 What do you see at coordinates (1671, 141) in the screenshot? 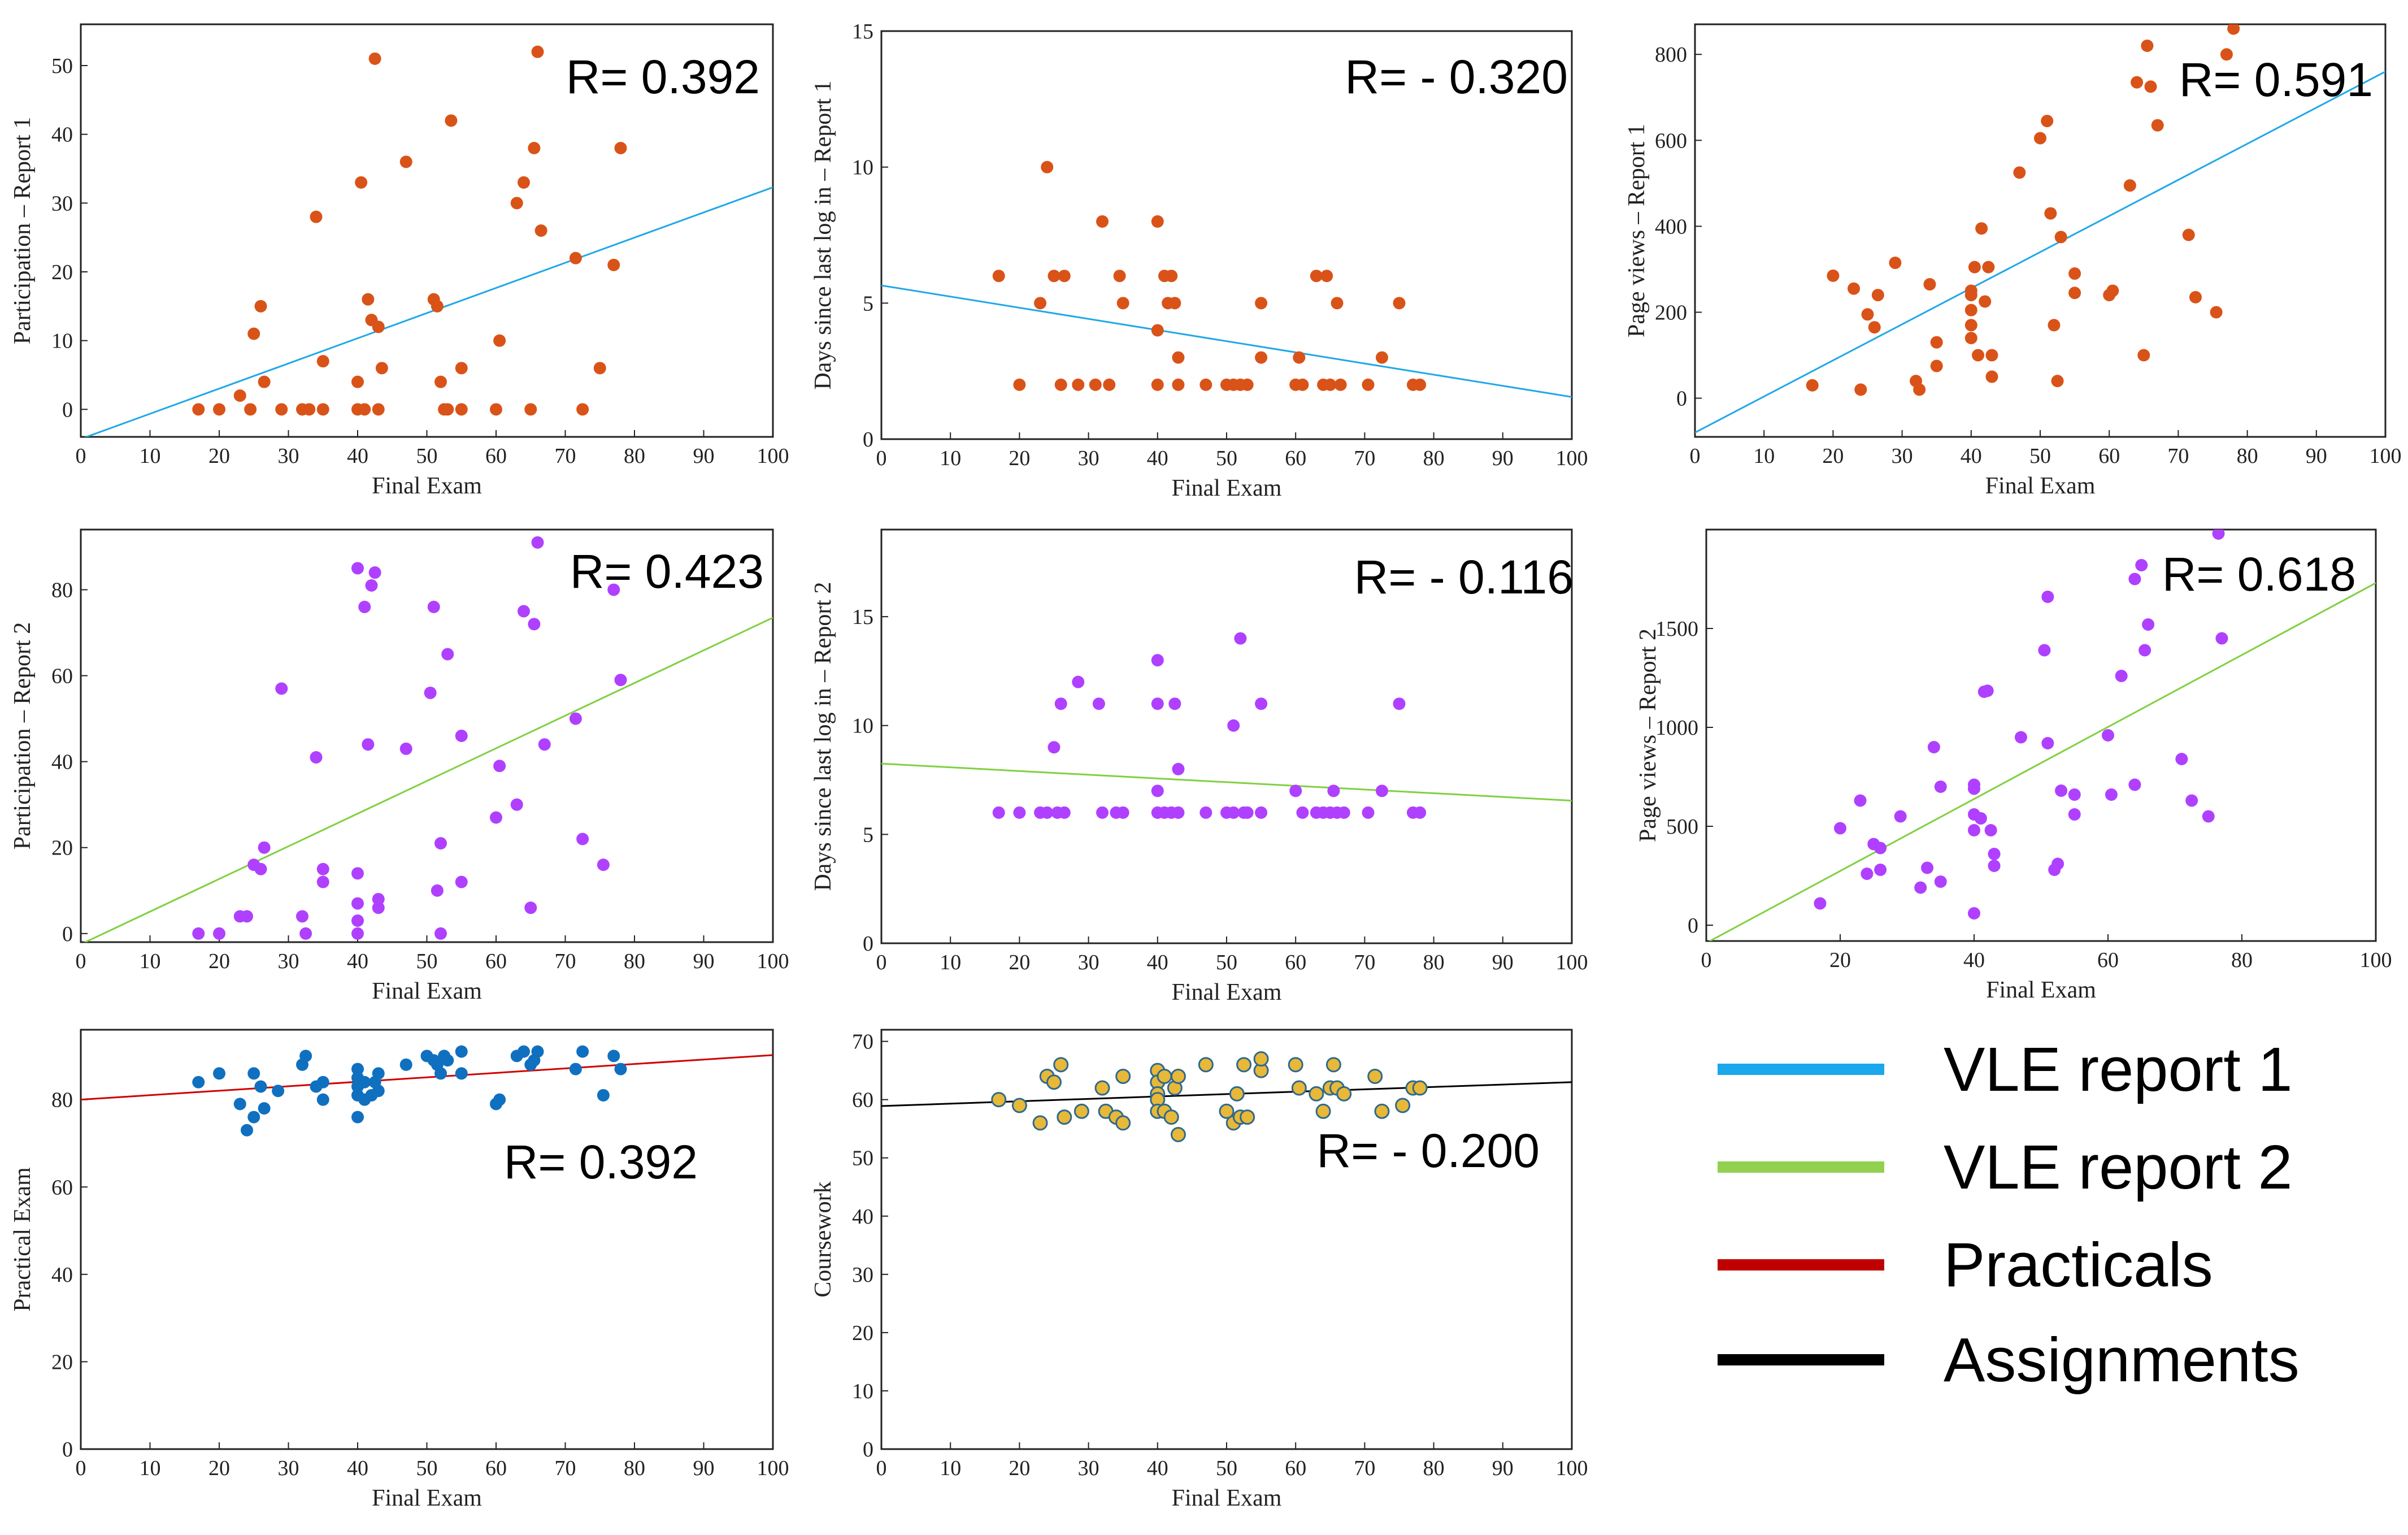
I see `y-tick-label: 600` at bounding box center [1671, 141].